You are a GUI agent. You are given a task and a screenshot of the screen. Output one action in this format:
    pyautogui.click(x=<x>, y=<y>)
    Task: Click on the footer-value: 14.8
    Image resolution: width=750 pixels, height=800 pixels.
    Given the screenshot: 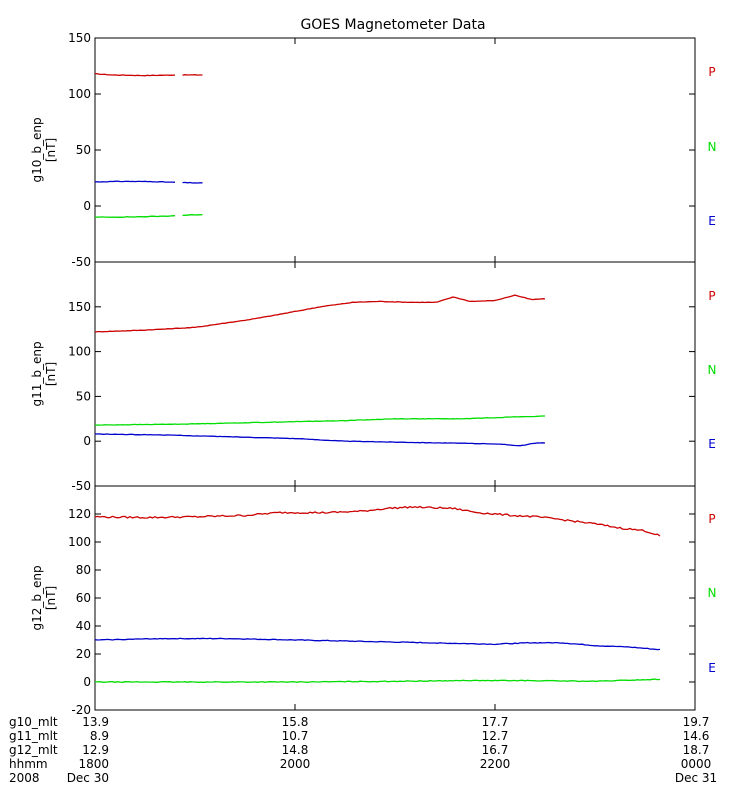 What is the action you would take?
    pyautogui.click(x=295, y=750)
    